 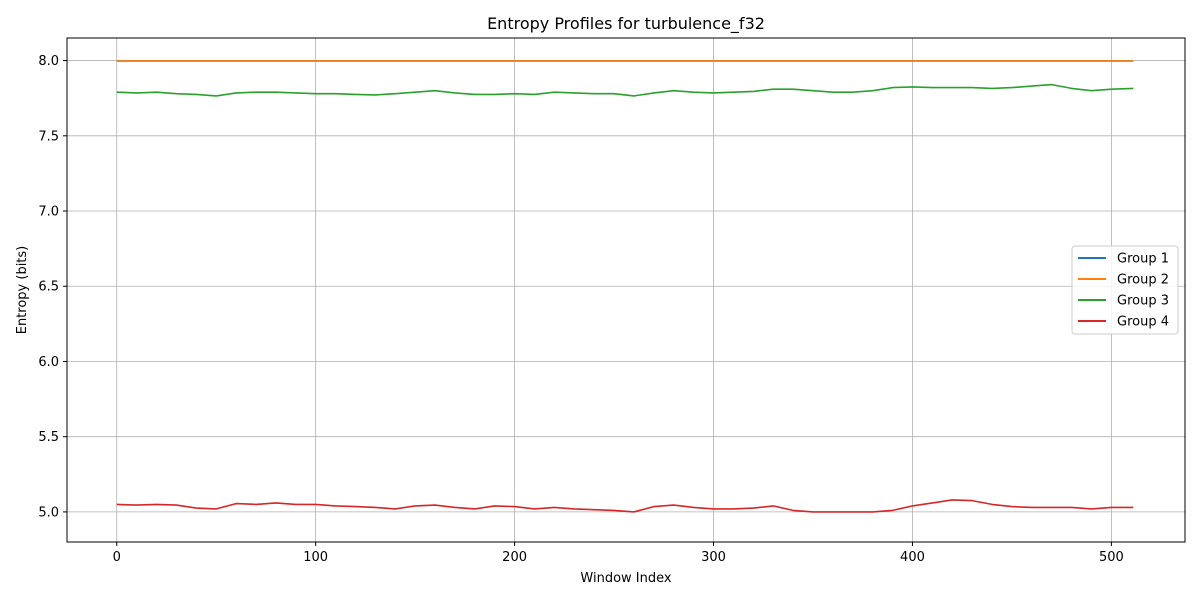 I want to click on y-tick-label: 6.0, so click(x=48, y=362).